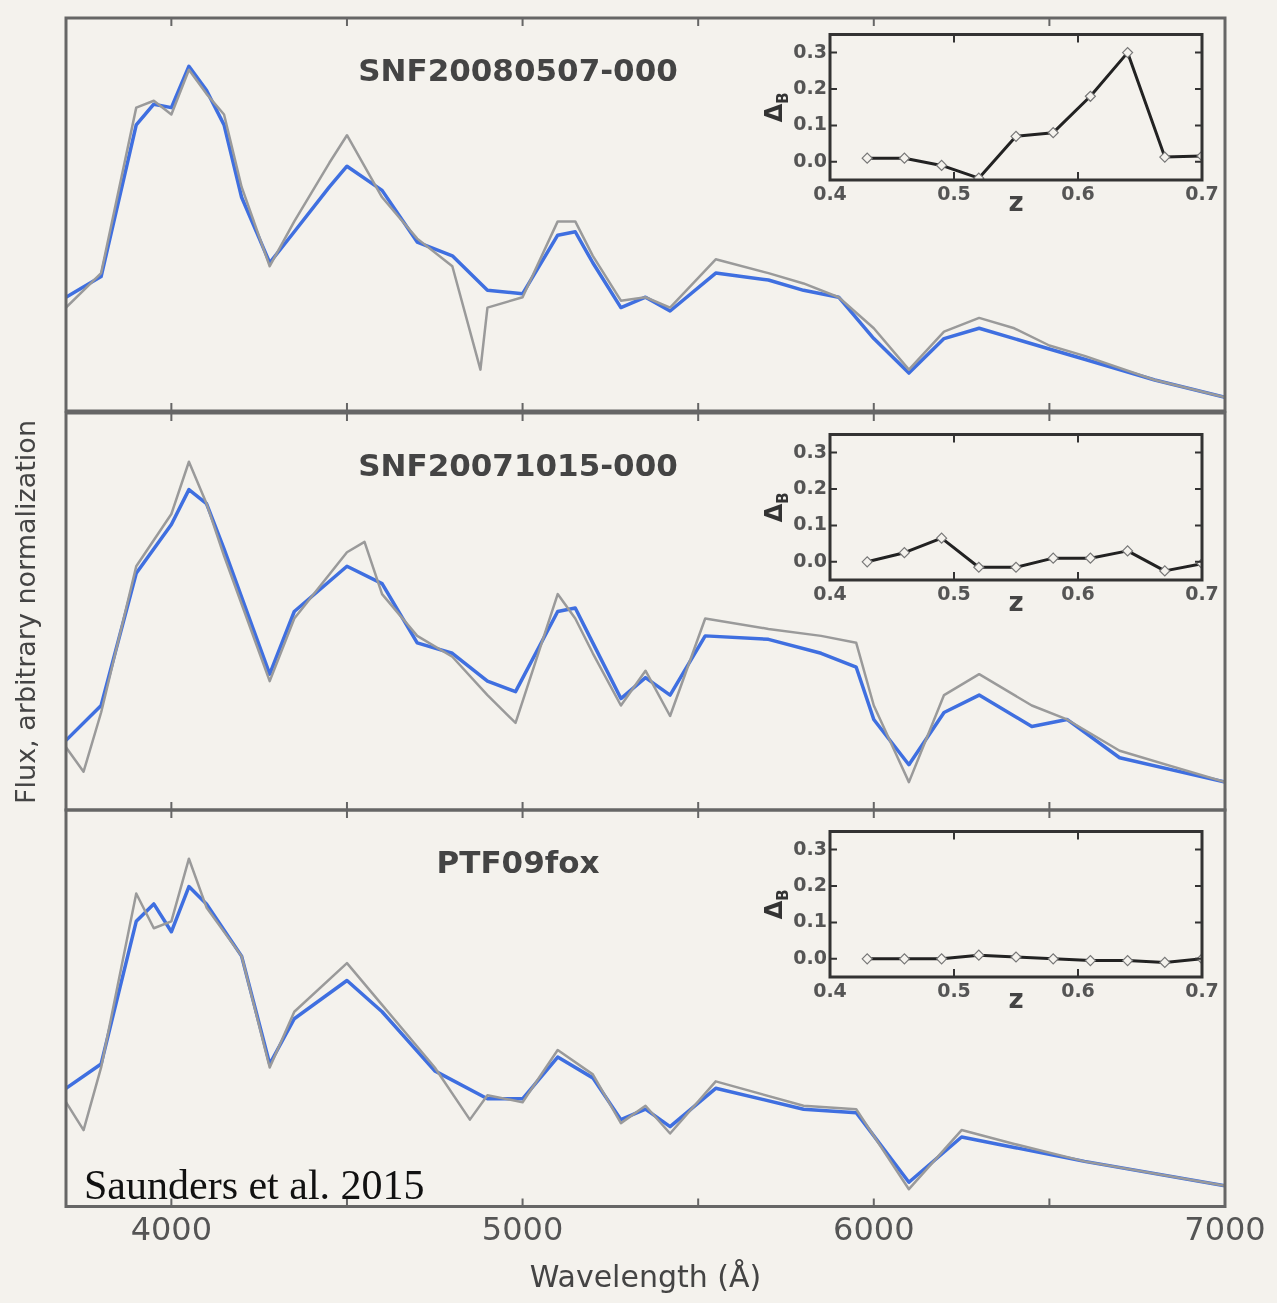  Describe the element at coordinates (171, 1229) in the screenshot. I see `x-tick-label: 4000` at that location.